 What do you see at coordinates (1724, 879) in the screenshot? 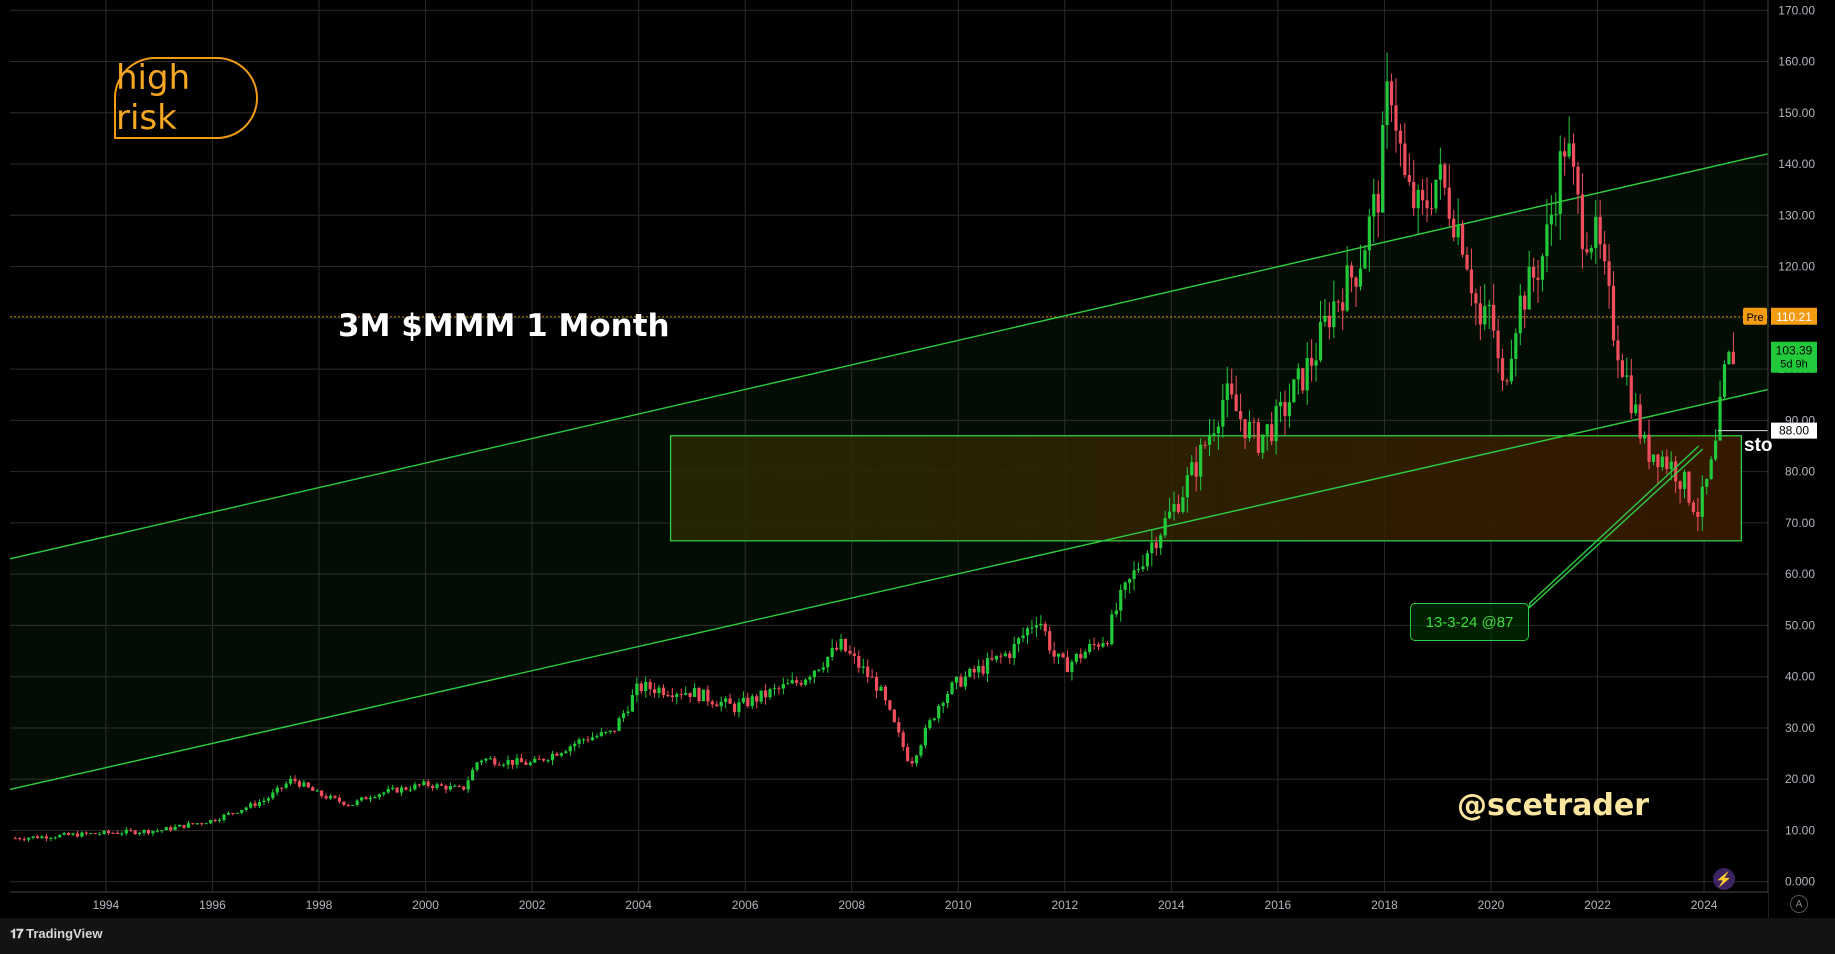
I see `lightning-icon: ⚡` at bounding box center [1724, 879].